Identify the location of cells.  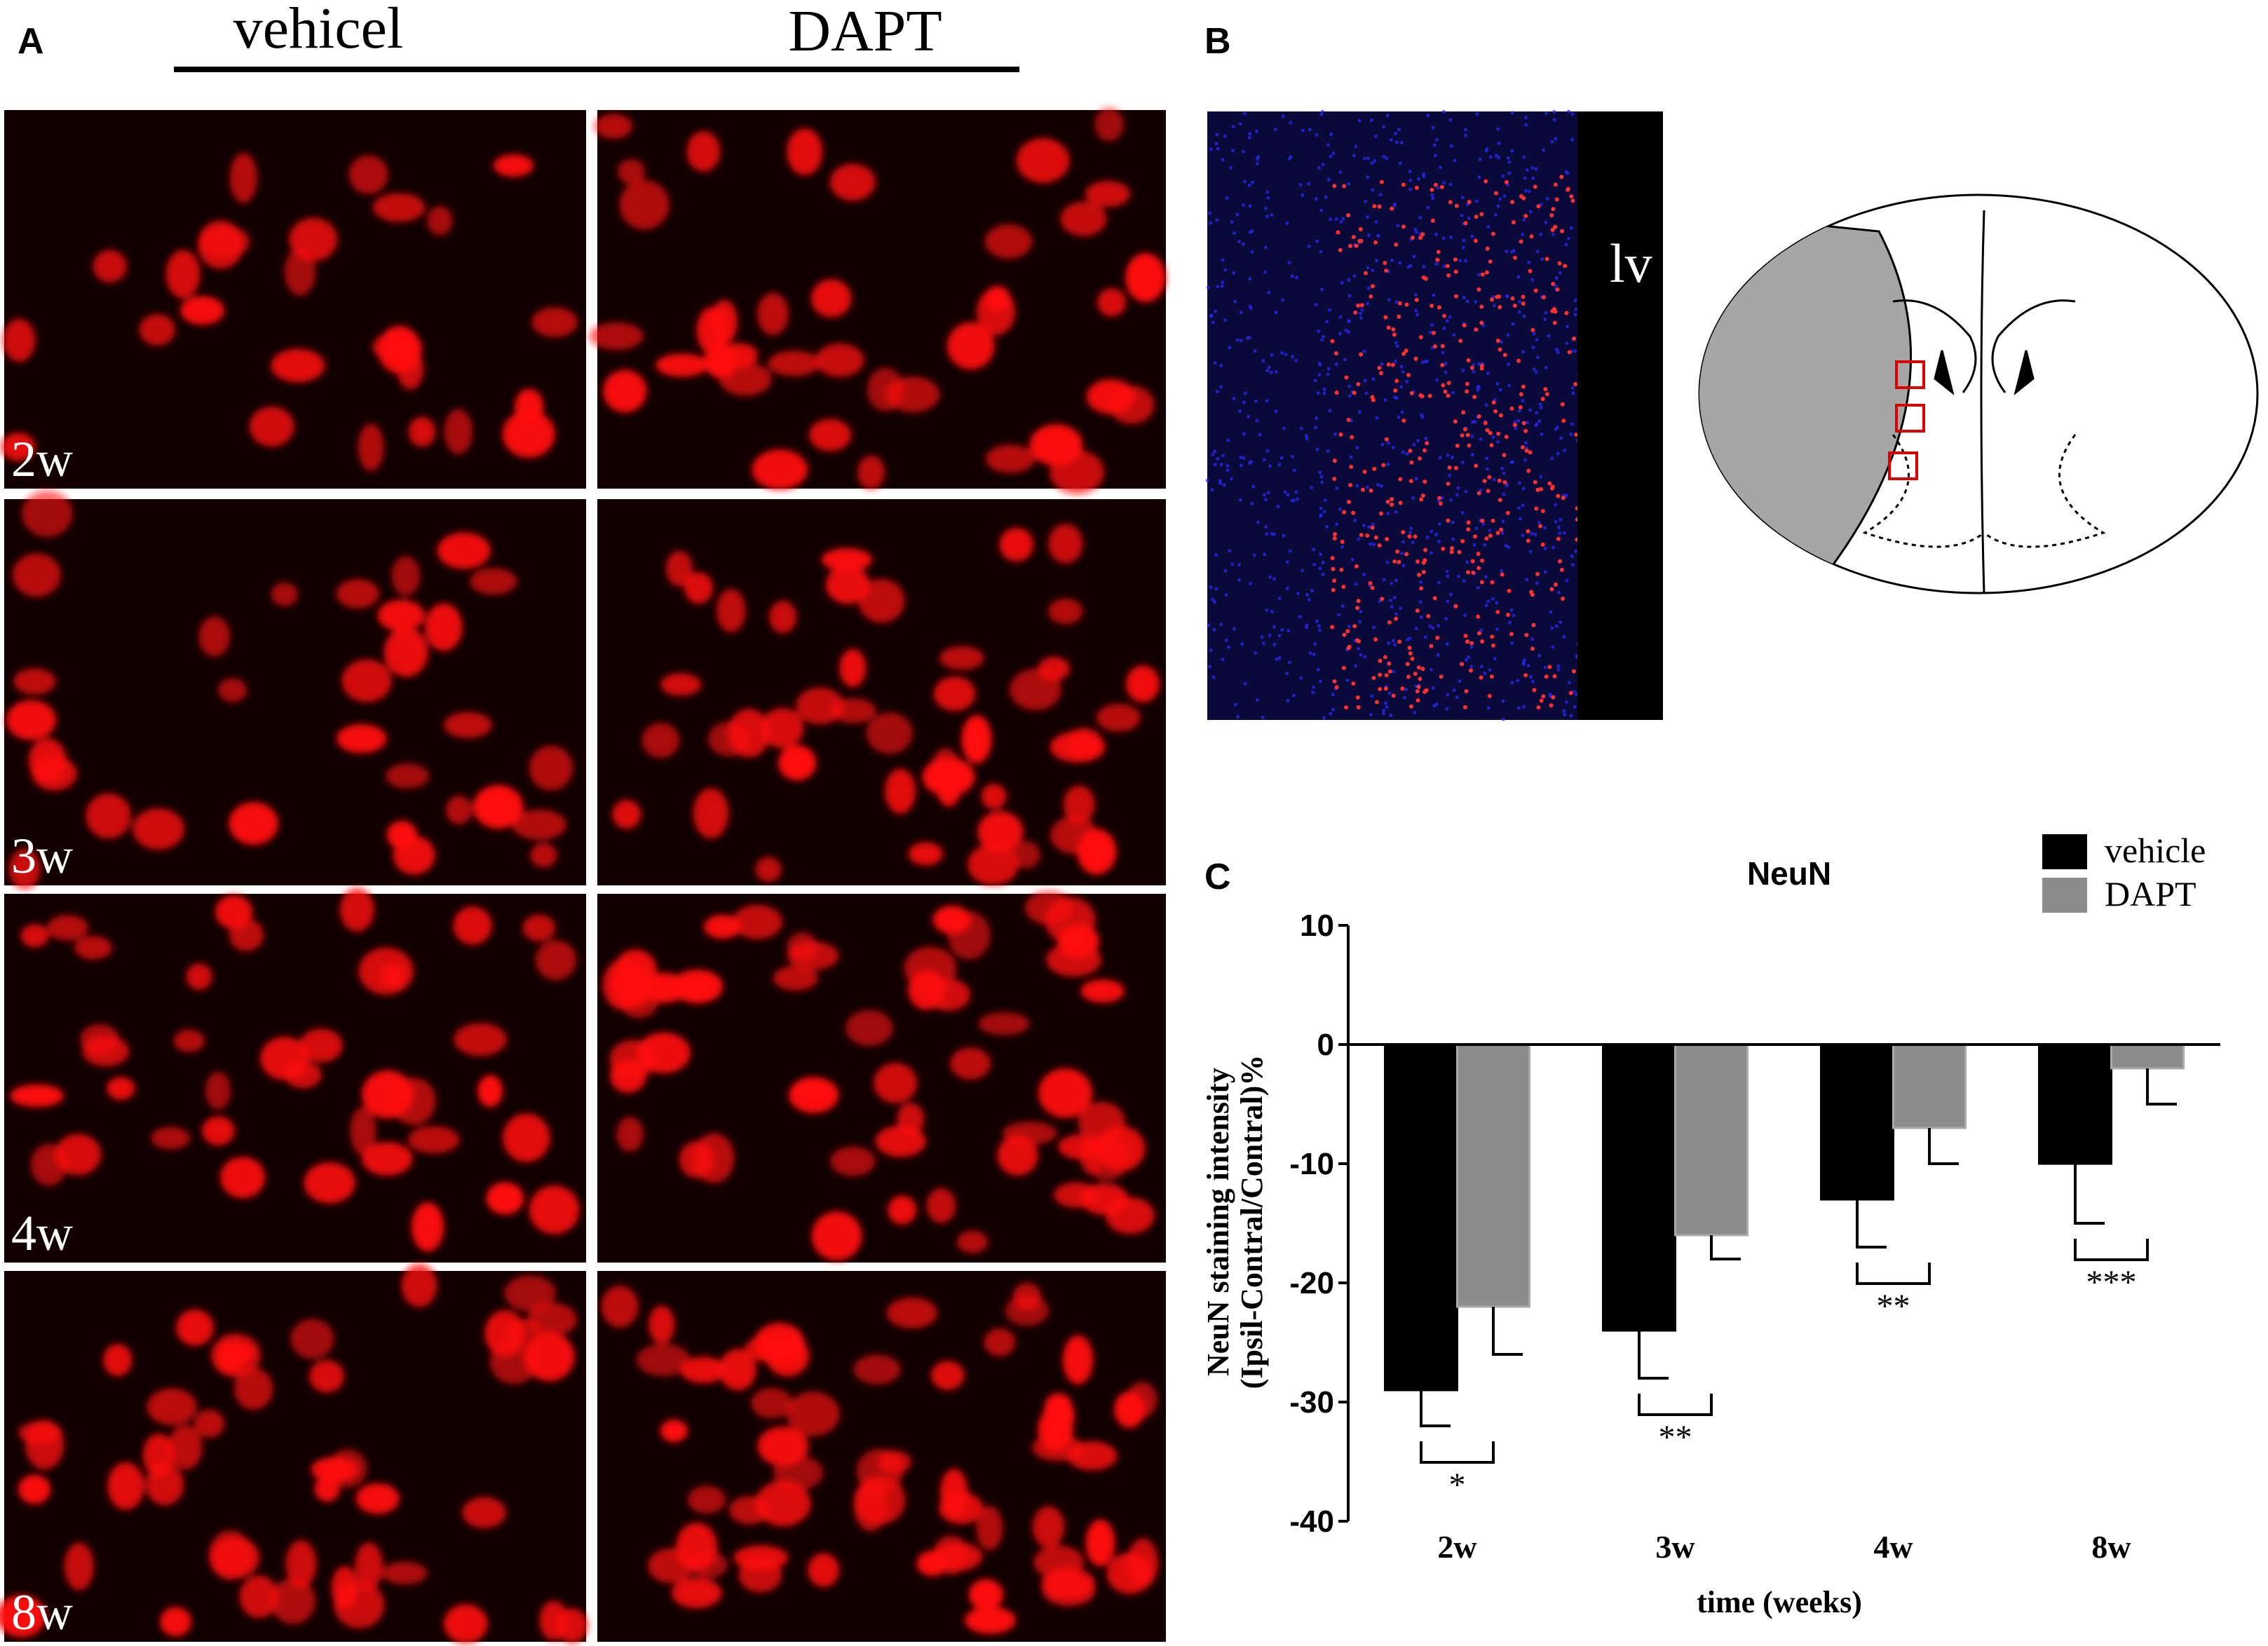
(295, 1069).